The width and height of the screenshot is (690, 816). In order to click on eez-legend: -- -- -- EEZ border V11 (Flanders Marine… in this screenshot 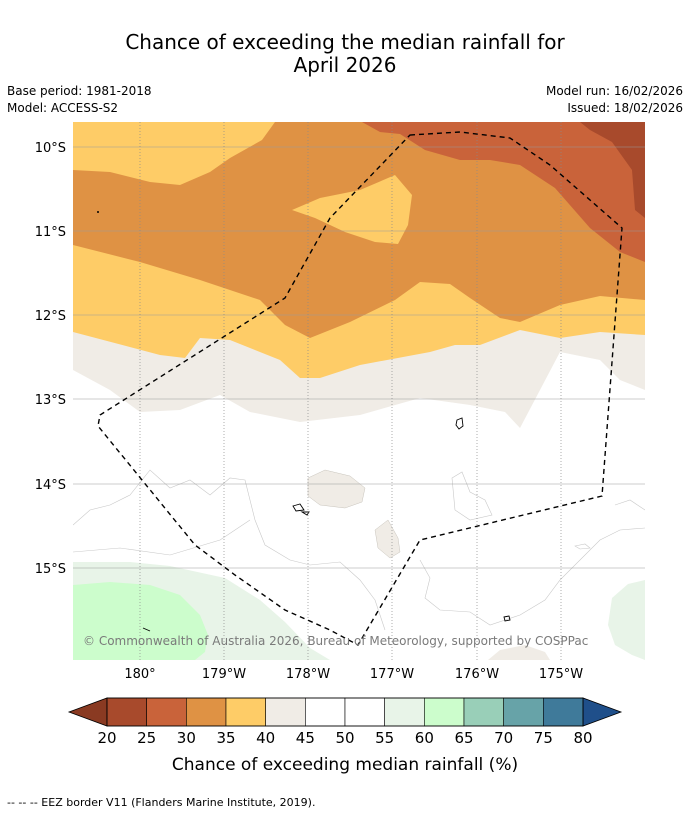, I will do `click(161, 802)`.